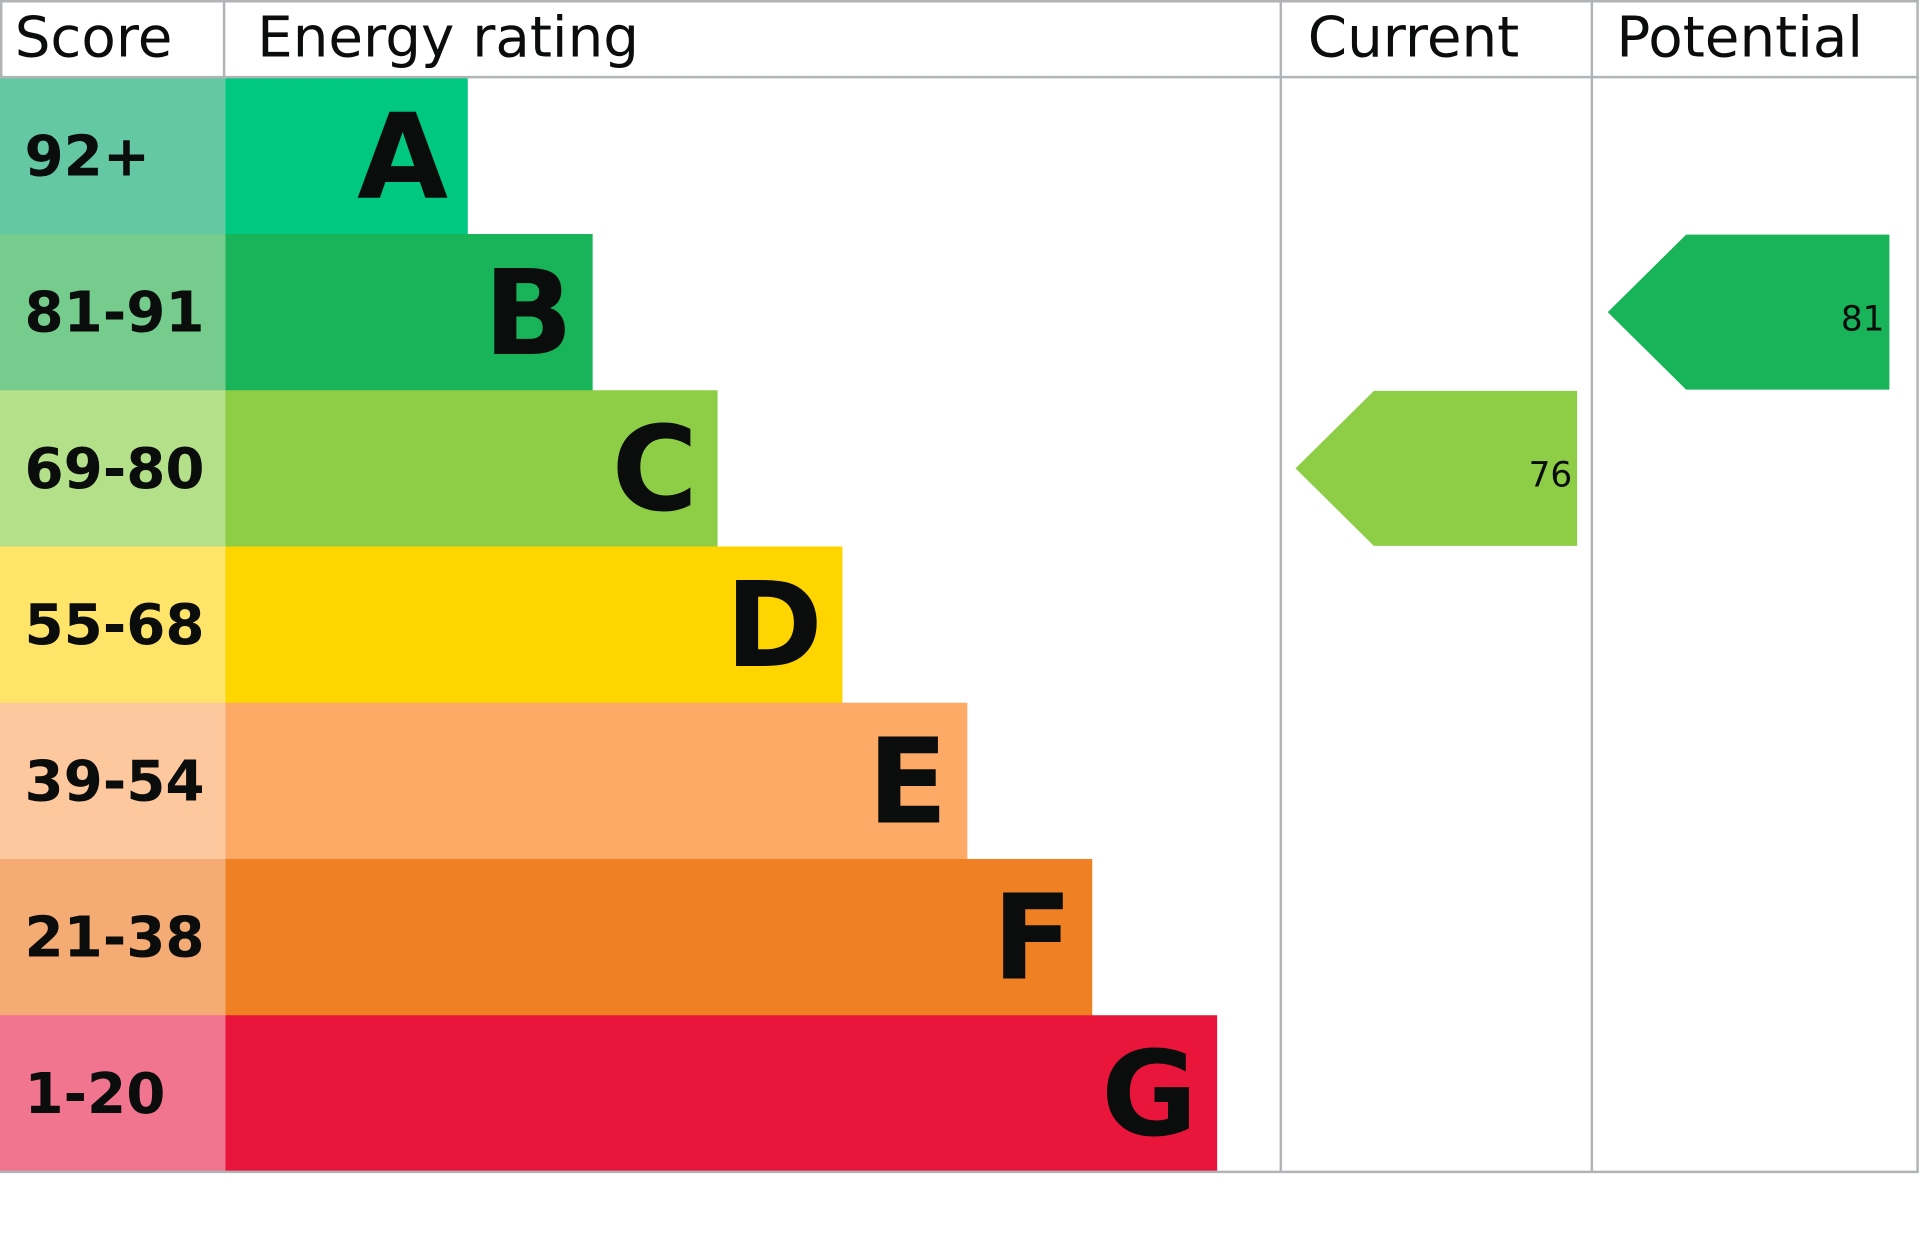  What do you see at coordinates (402, 157) in the screenshot?
I see `band-letter-a: A` at bounding box center [402, 157].